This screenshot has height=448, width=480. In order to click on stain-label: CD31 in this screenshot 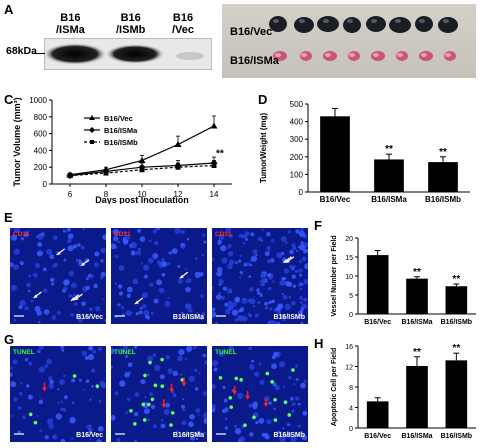, I will do `click(122, 234)`.